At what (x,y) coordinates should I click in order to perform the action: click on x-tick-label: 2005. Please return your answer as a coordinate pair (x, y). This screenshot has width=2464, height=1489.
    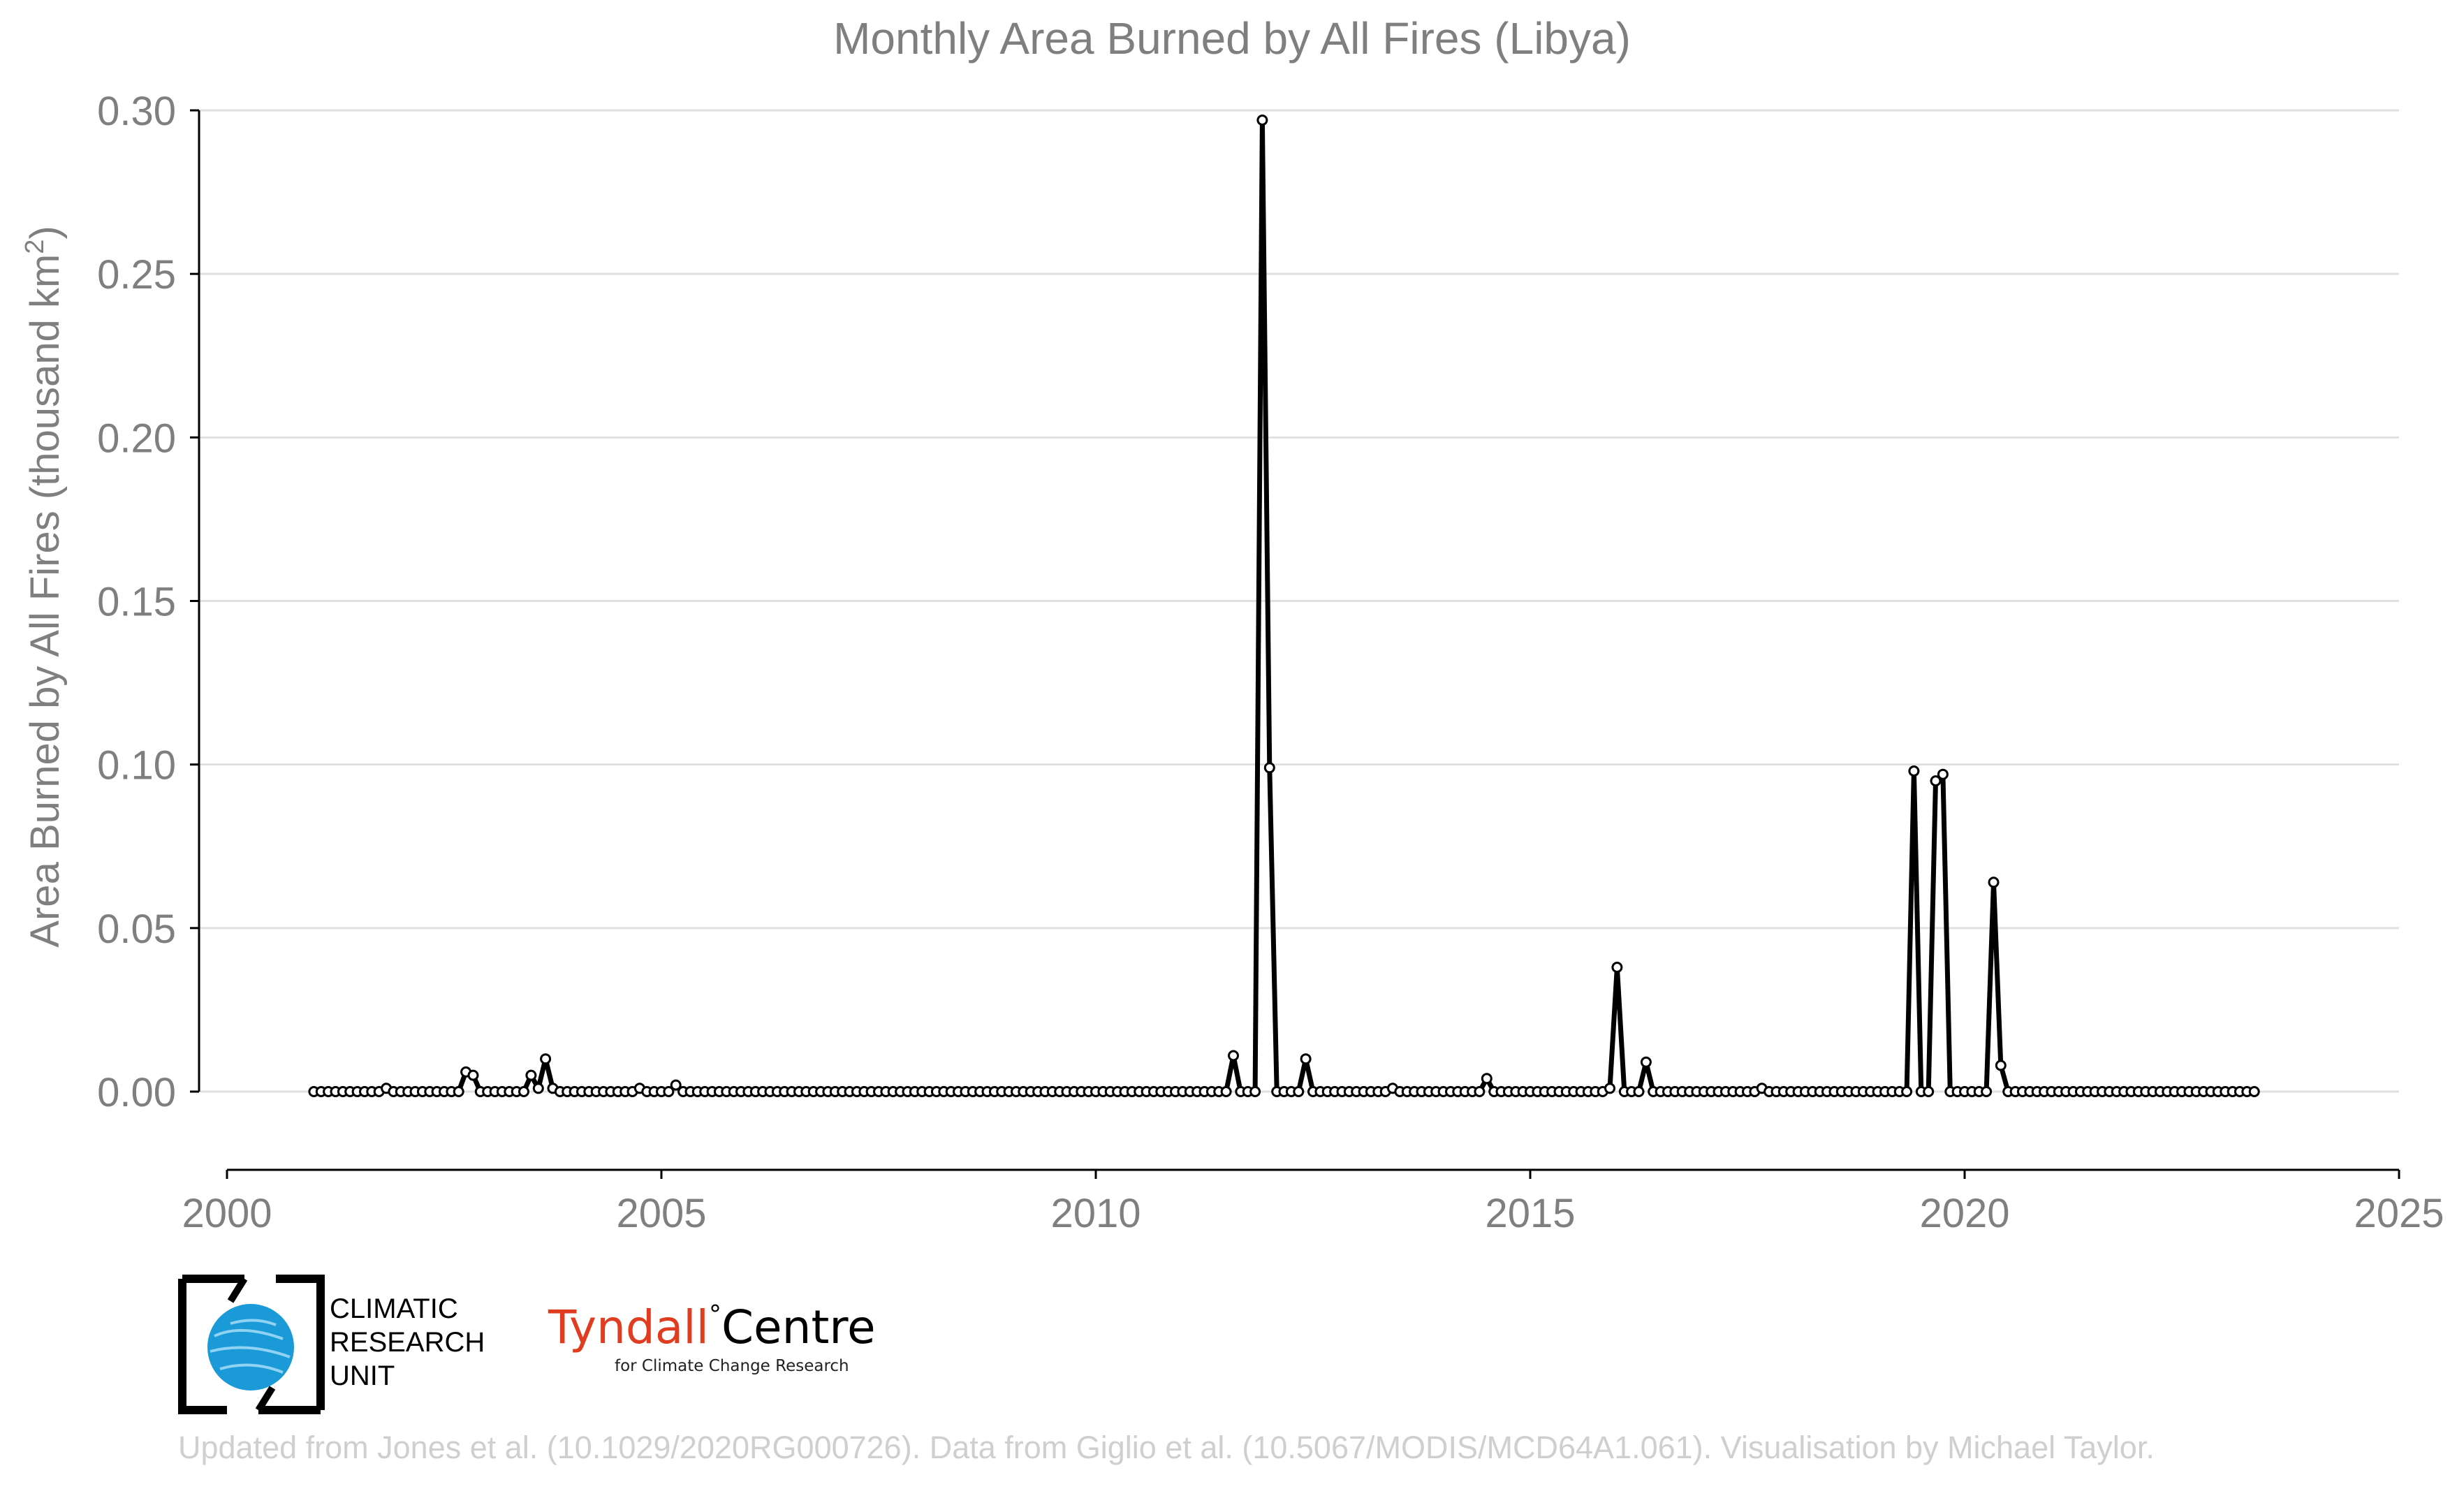
    Looking at the image, I should click on (661, 1213).